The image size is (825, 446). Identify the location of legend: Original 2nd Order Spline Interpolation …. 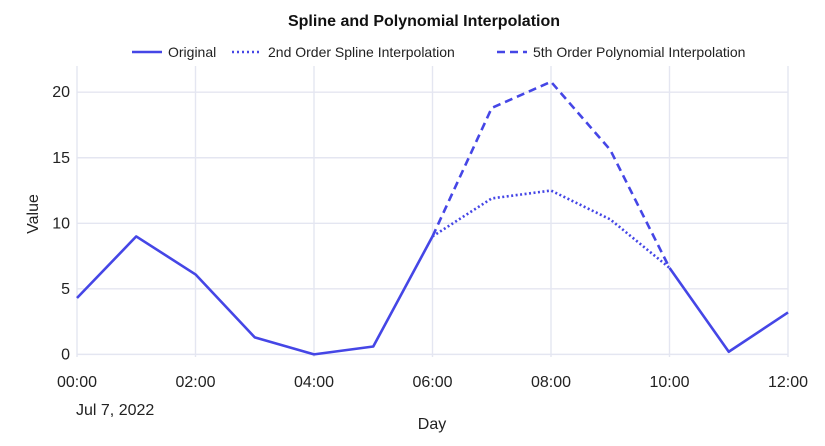
(438, 52).